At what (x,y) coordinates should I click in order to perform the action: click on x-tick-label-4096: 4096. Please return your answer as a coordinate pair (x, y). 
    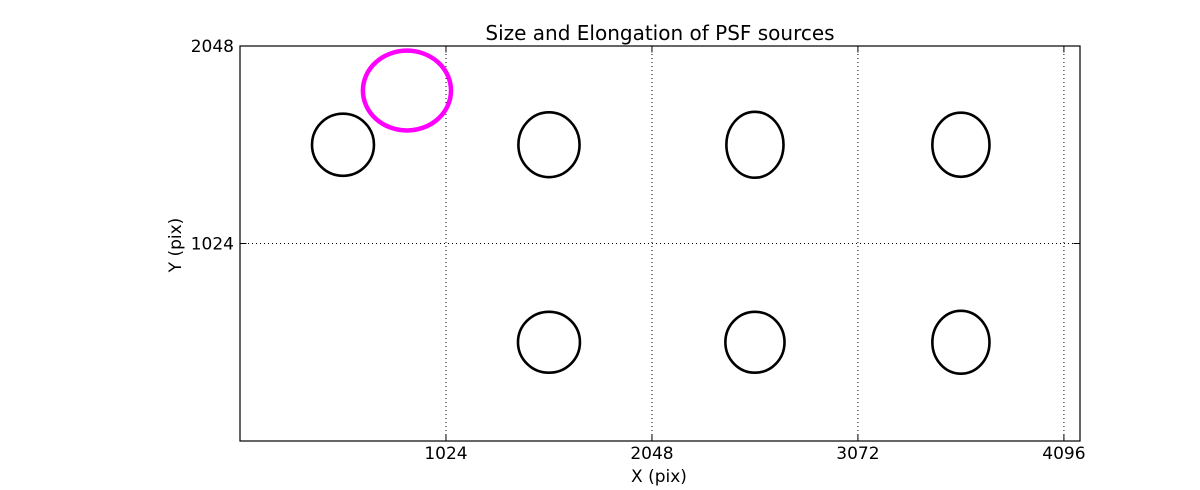
    Looking at the image, I should click on (1063, 454).